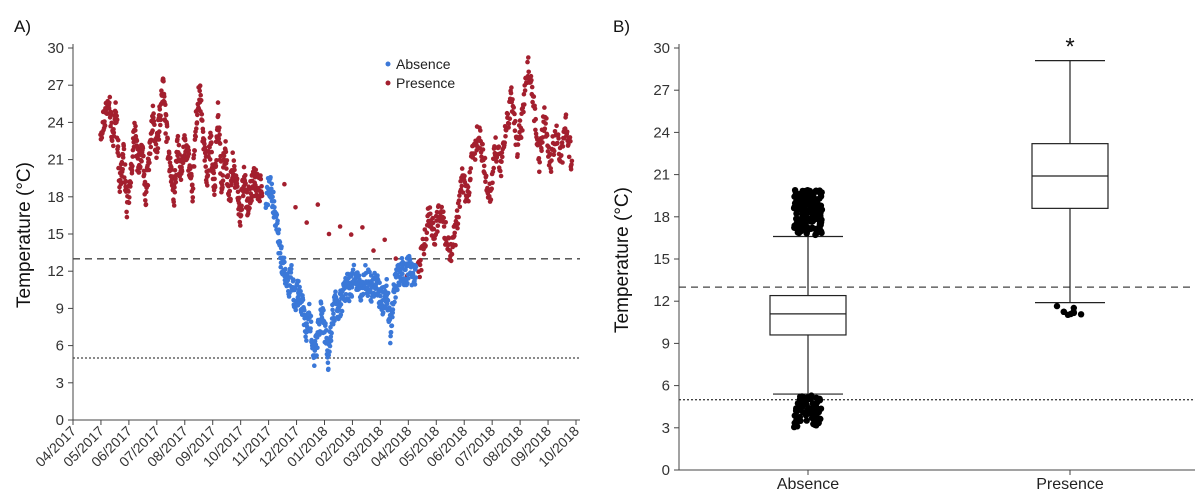  Describe the element at coordinates (661, 90) in the screenshot. I see `y-tick-label: 27` at that location.